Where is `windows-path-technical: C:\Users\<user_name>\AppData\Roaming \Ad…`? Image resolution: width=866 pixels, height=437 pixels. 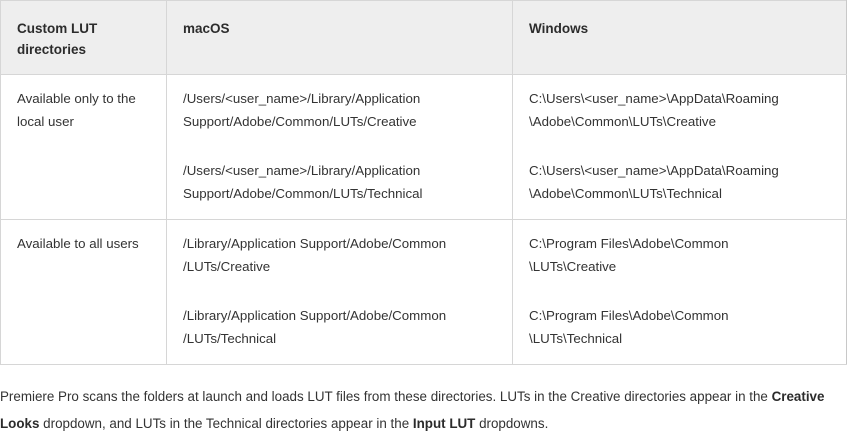
windows-path-technical: C:\Users\<user_name>\AppData\Roaming \Ad… is located at coordinates (654, 182).